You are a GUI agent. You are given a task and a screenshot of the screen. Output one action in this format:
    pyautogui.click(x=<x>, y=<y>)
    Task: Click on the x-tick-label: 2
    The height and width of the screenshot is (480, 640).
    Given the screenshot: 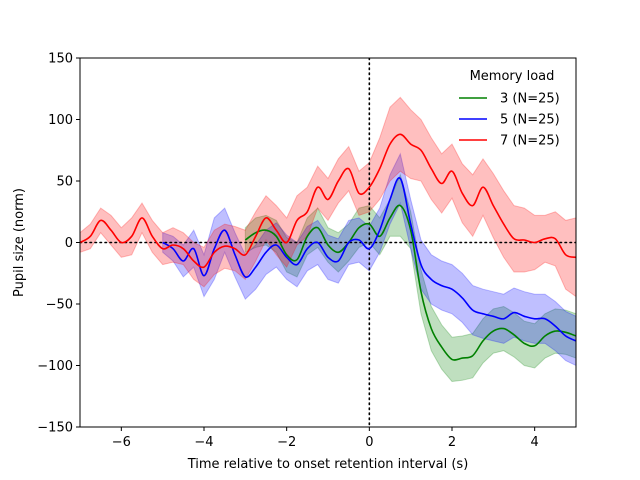 What is the action you would take?
    pyautogui.click(x=452, y=442)
    